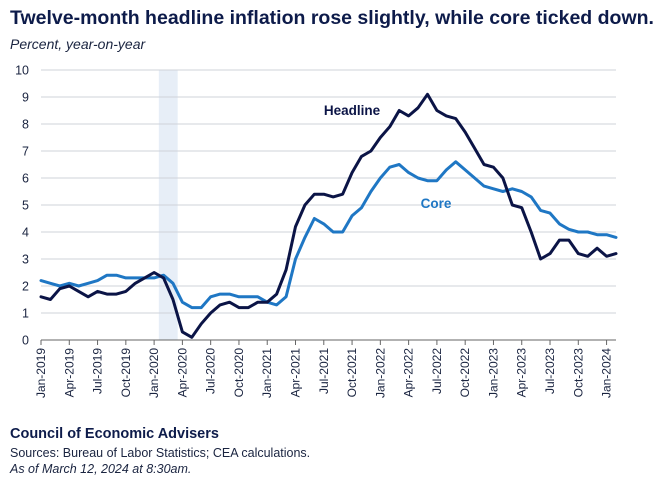  Describe the element at coordinates (25, 152) in the screenshot. I see `y-tick-label: 7` at that location.